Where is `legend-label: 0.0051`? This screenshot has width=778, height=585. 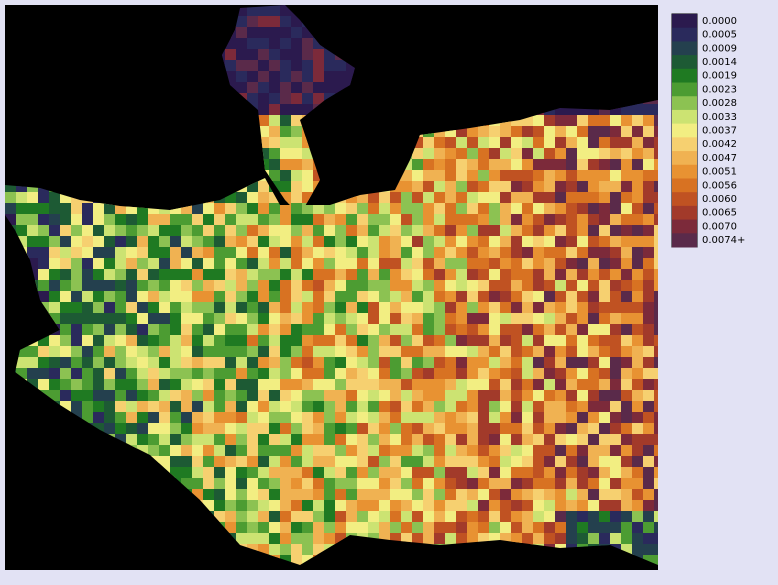 legend-label: 0.0051 is located at coordinates (719, 172).